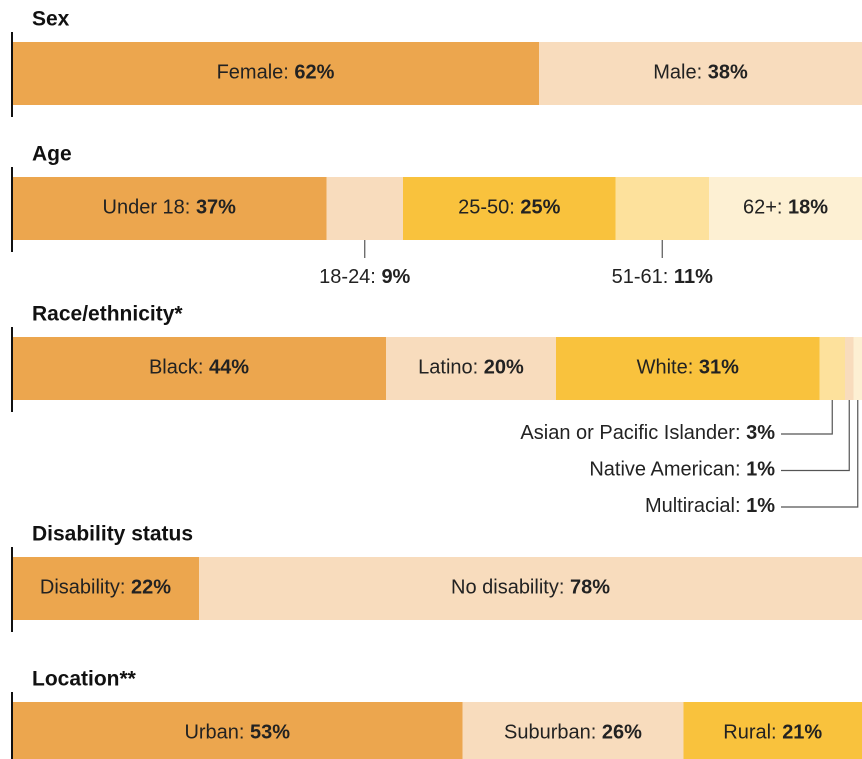  I want to click on segment-value: 31%, so click(719, 368).